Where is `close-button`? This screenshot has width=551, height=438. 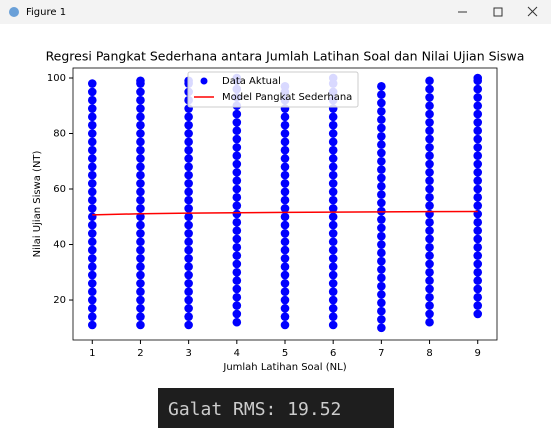 close-button is located at coordinates (532, 11).